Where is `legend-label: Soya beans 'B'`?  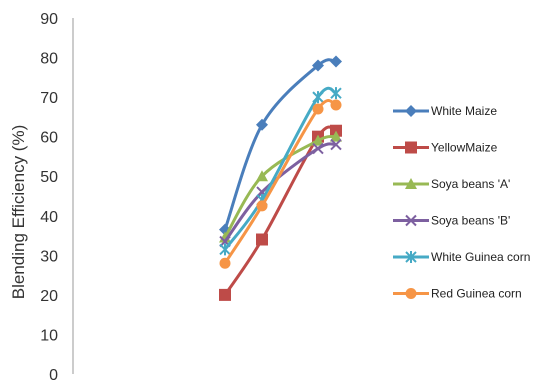 legend-label: Soya beans 'B' is located at coordinates (470, 221).